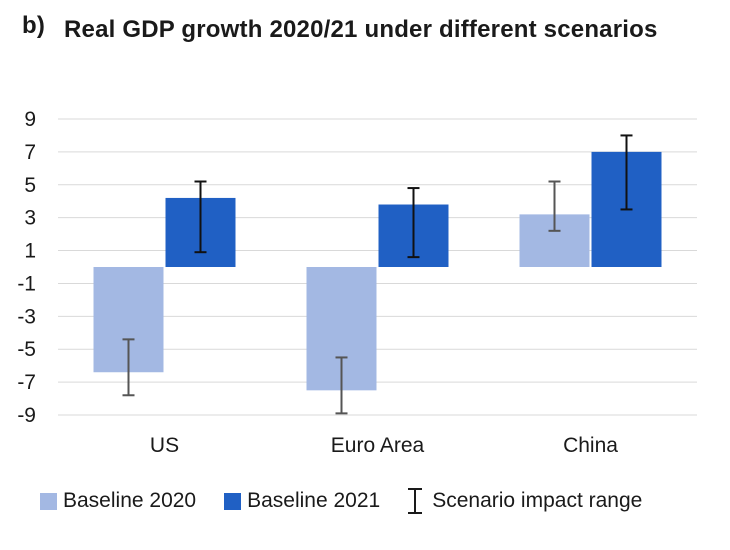 The image size is (730, 550). What do you see at coordinates (26, 283) in the screenshot?
I see `y-tick-label: -1` at bounding box center [26, 283].